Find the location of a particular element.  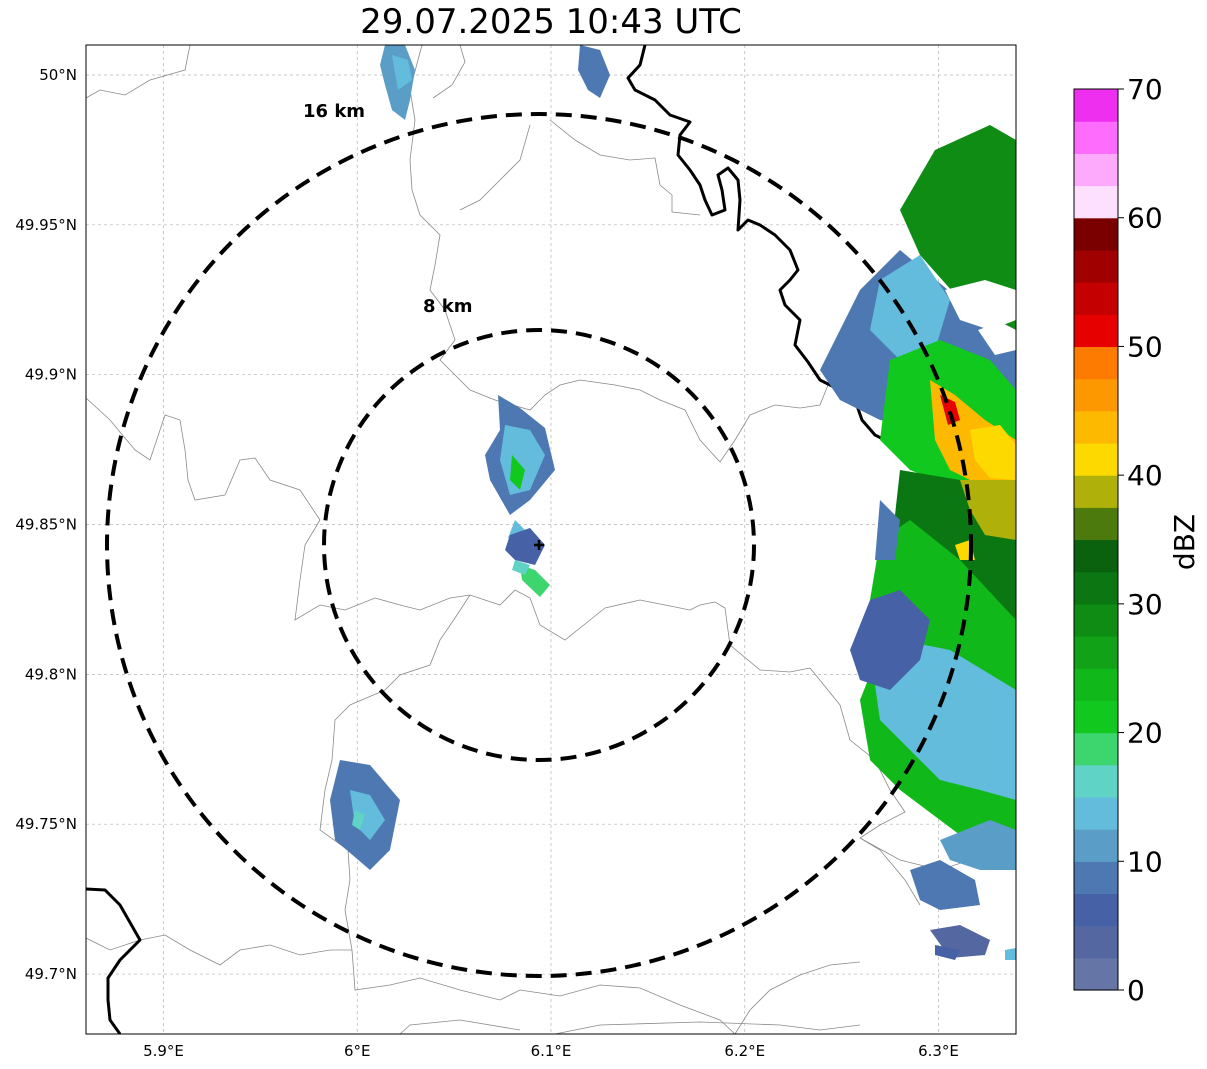

colorbar-tick-label: 10 is located at coordinates (1145, 861).